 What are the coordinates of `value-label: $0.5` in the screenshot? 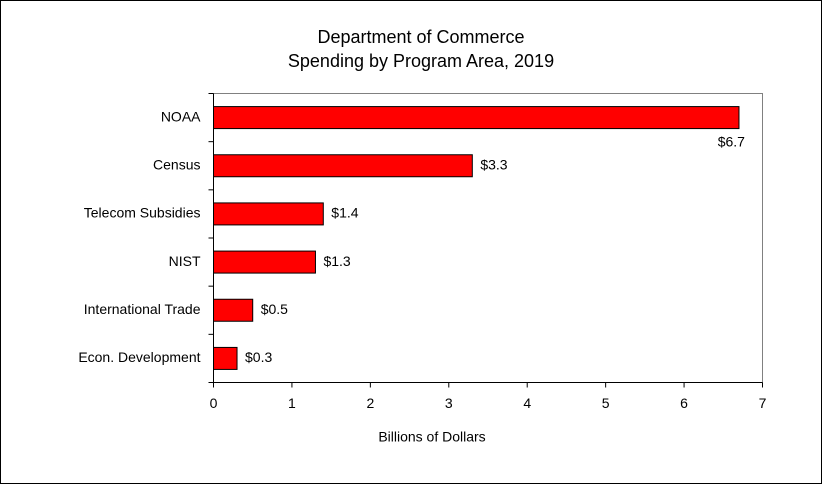 It's located at (274, 309).